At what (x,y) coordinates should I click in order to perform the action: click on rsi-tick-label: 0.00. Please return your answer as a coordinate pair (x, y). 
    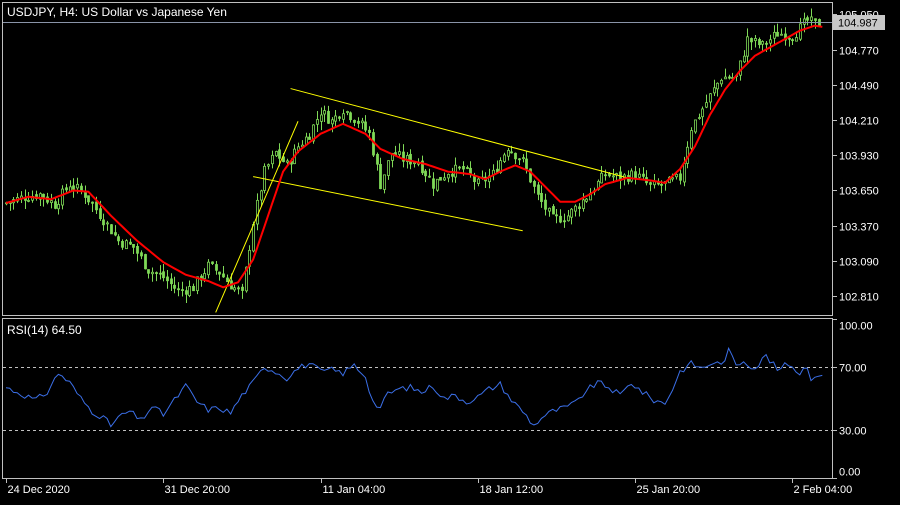
    Looking at the image, I should click on (849, 473).